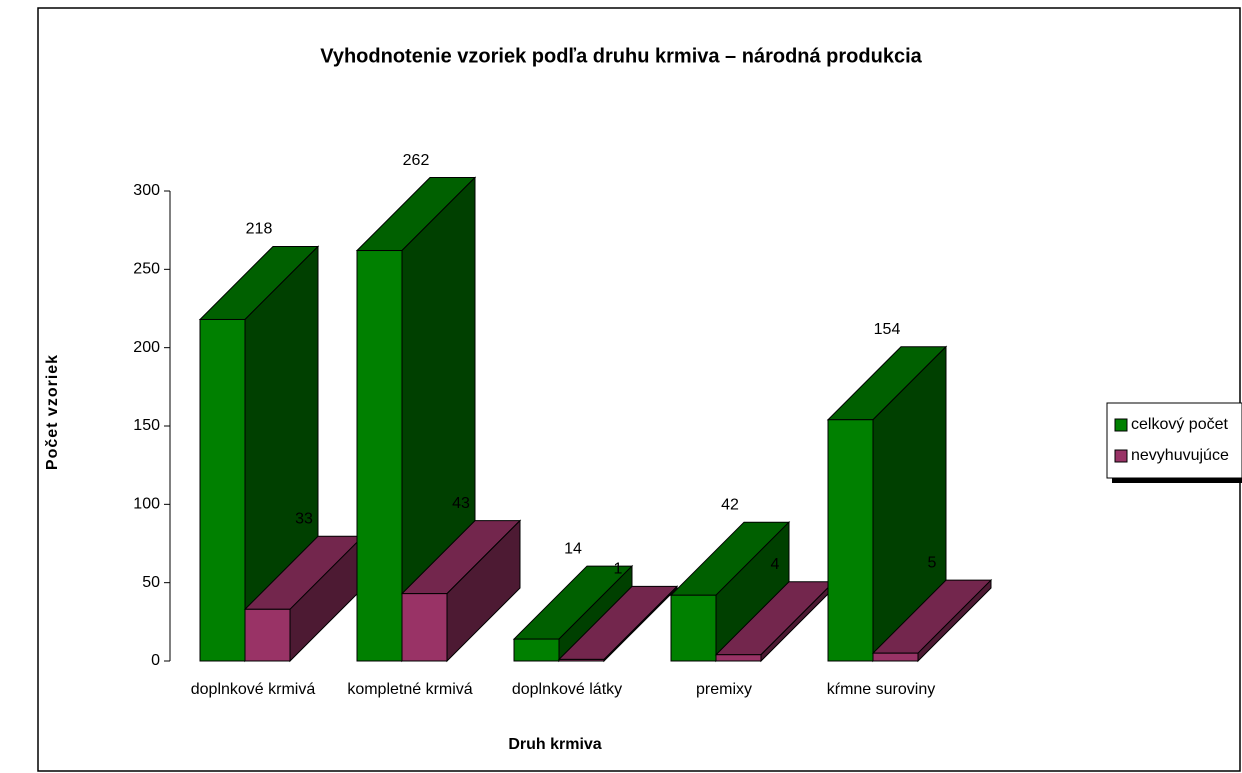 This screenshot has height=773, width=1242. What do you see at coordinates (52, 412) in the screenshot?
I see `y-axis-label: Počet vzoriek` at bounding box center [52, 412].